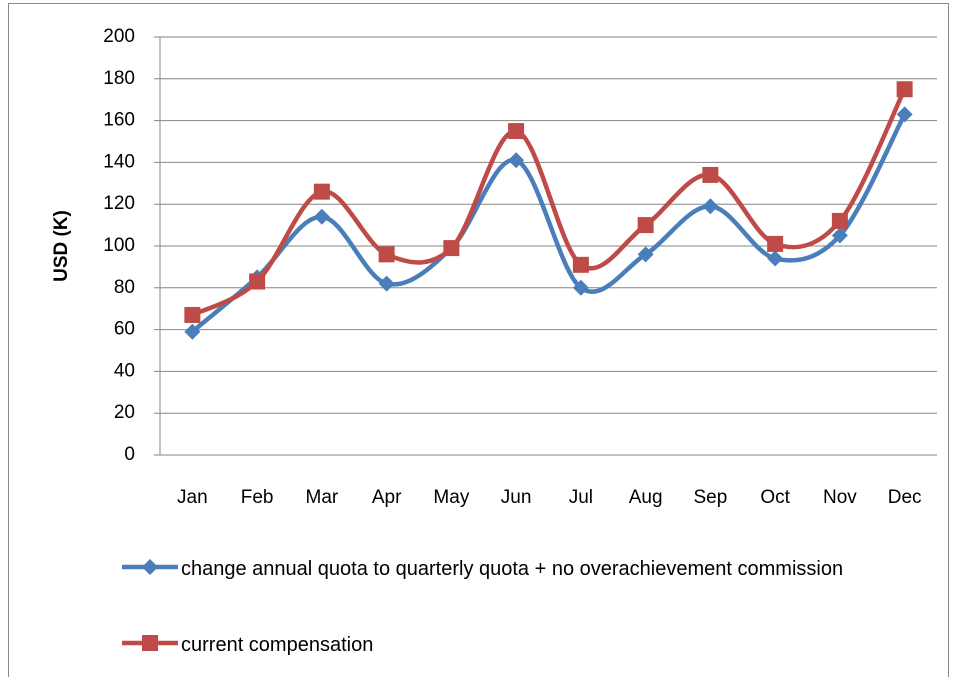 This screenshot has width=955, height=677. Describe the element at coordinates (840, 497) in the screenshot. I see `x-tick-label: Nov` at that location.